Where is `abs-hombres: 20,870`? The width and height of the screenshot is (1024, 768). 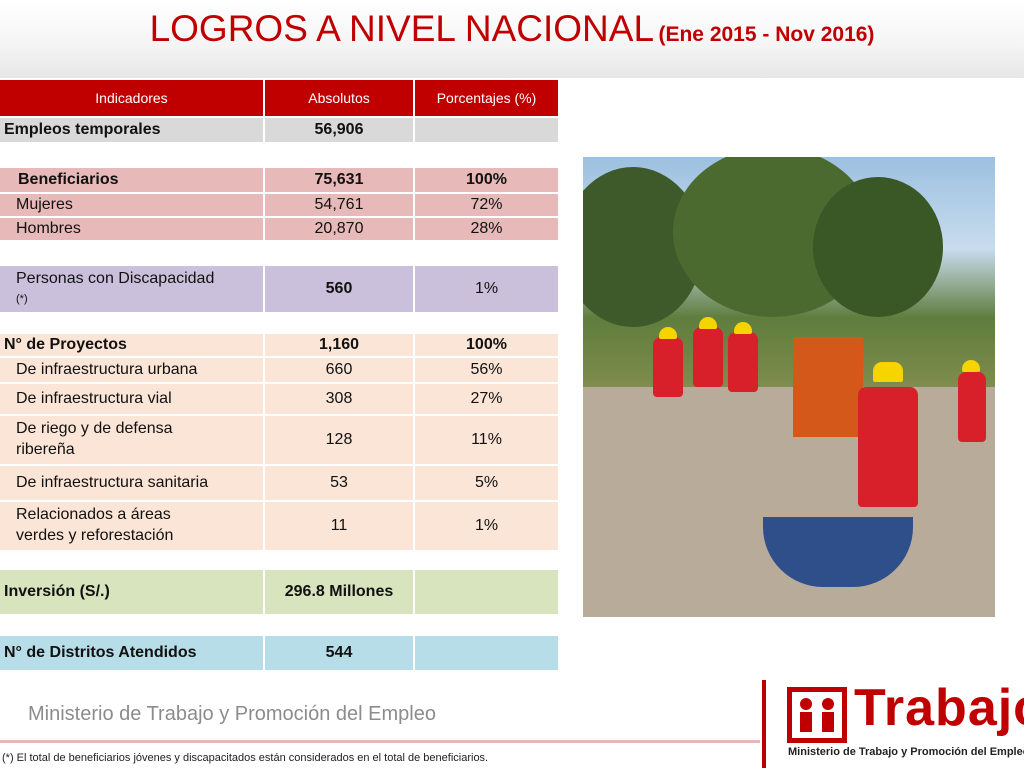
abs-hombres: 20,870 is located at coordinates (340, 230).